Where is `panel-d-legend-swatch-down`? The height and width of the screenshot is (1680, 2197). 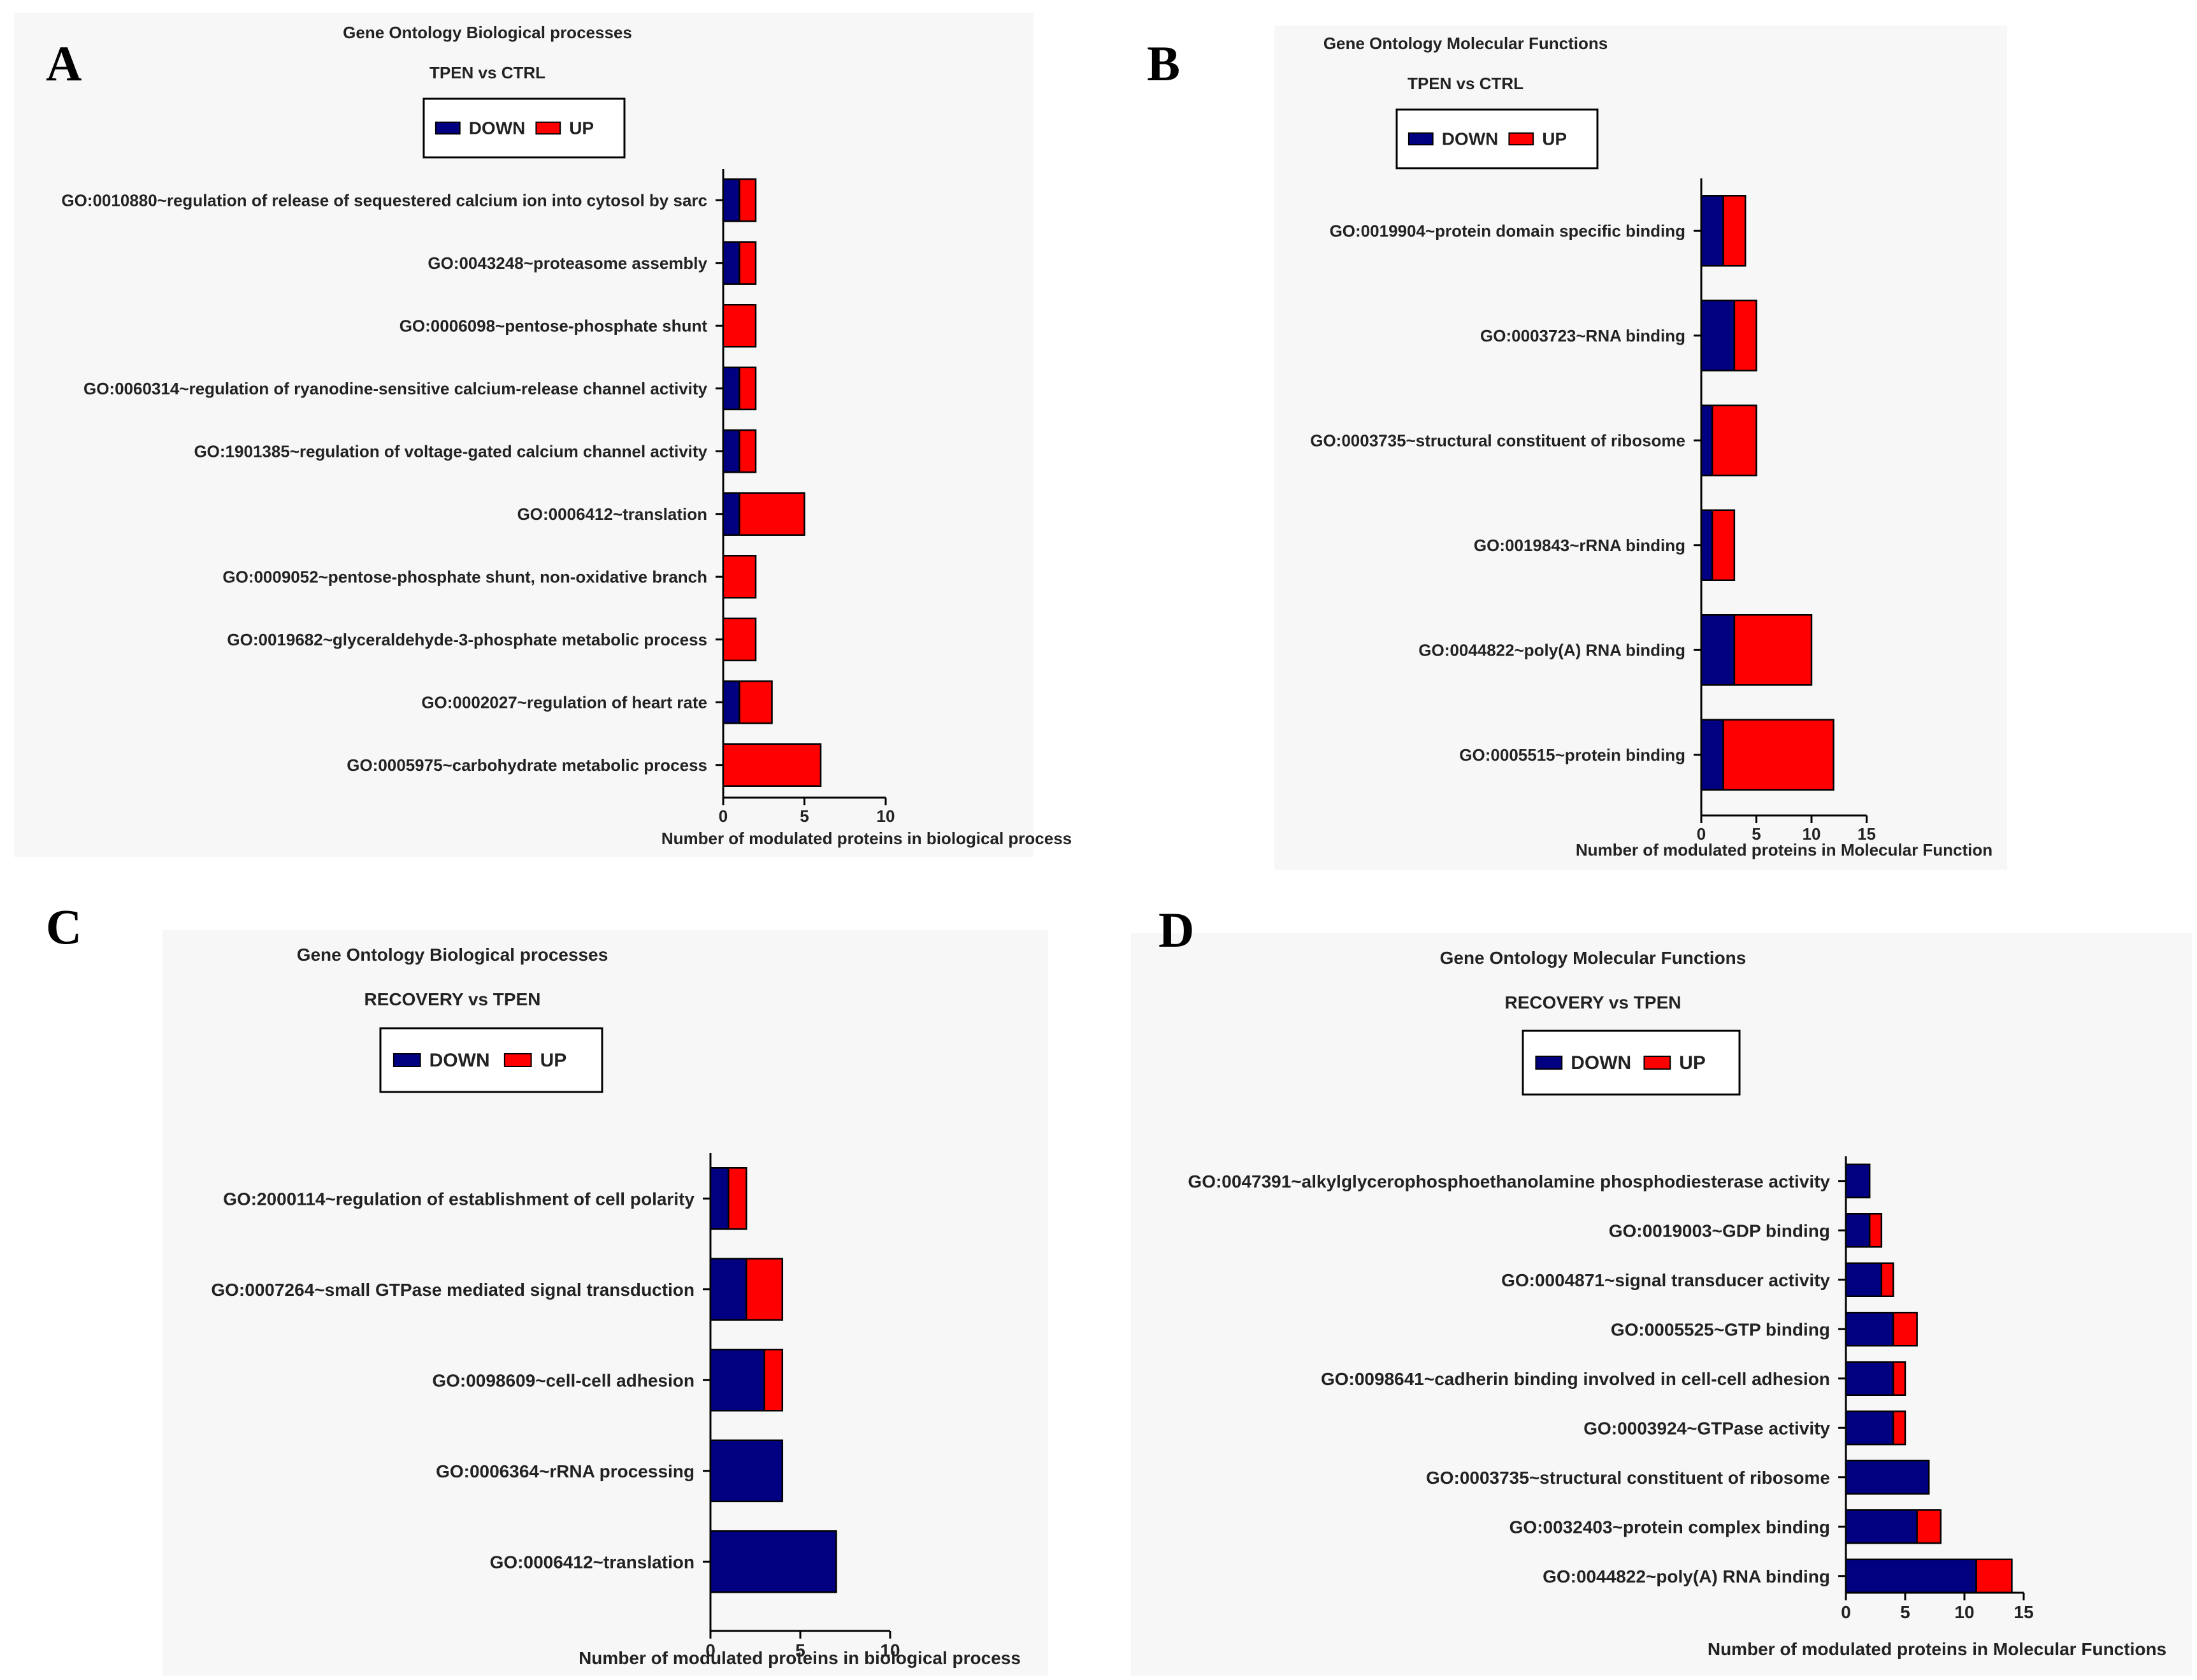
panel-d-legend-swatch-down is located at coordinates (1549, 1063).